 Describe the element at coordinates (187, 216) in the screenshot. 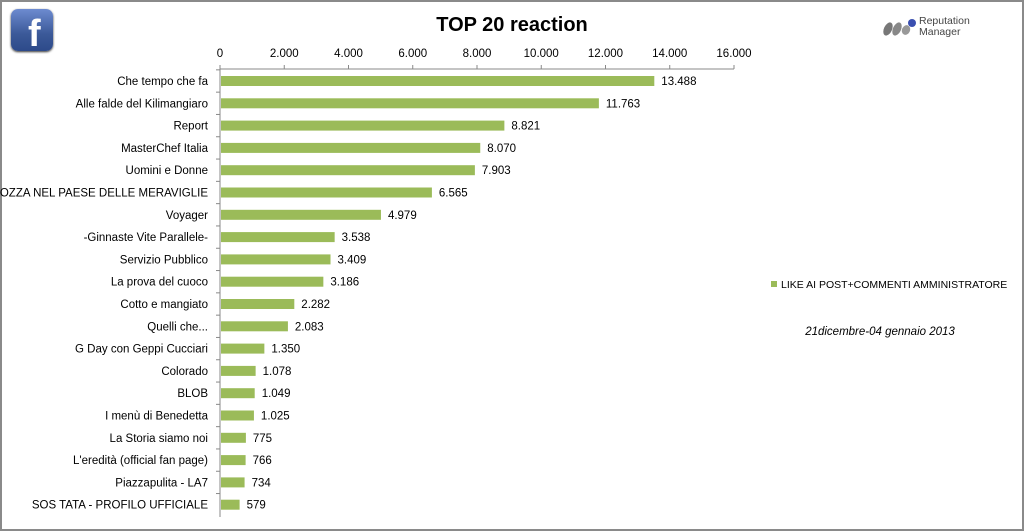

I see `category-label: Voyager` at that location.